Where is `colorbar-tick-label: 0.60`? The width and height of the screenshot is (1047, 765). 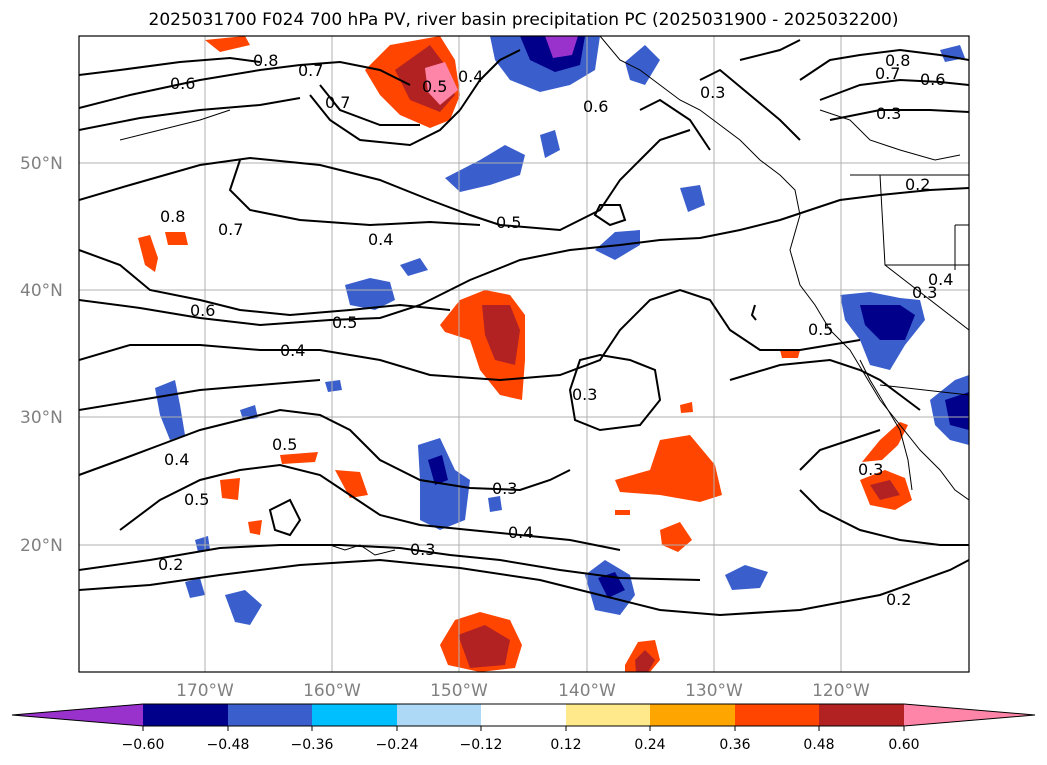
colorbar-tick-label: 0.60 is located at coordinates (903, 745).